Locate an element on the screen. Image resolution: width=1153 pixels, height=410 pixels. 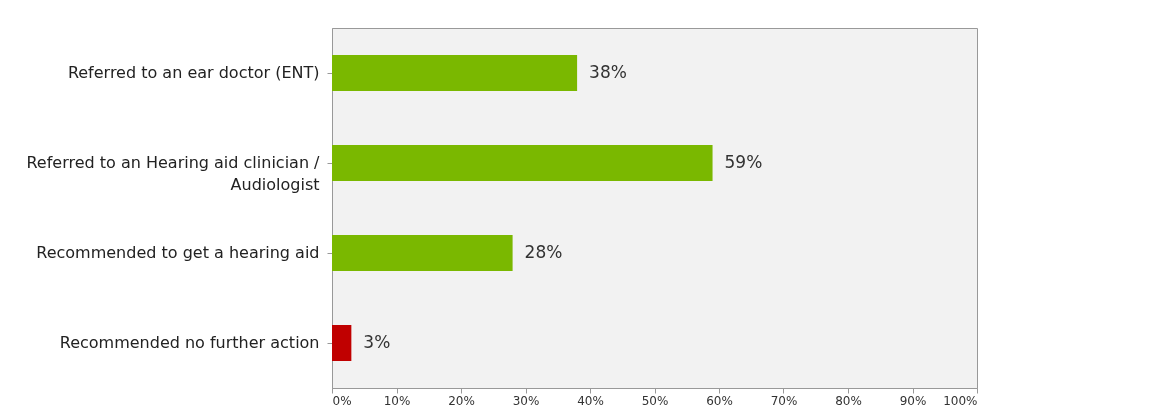
x-tick-label: 70% is located at coordinates (784, 400).